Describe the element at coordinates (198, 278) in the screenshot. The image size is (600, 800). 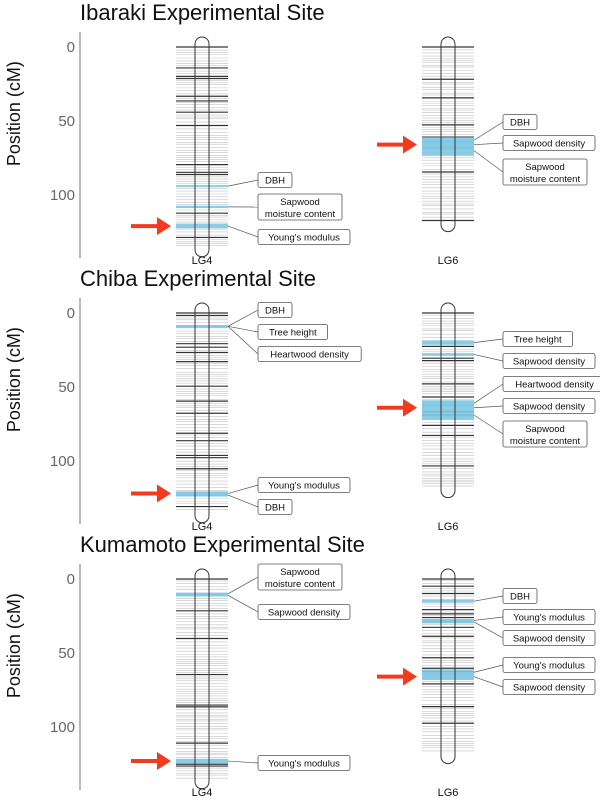
I see `panel-title: Chiba Experimental Site` at that location.